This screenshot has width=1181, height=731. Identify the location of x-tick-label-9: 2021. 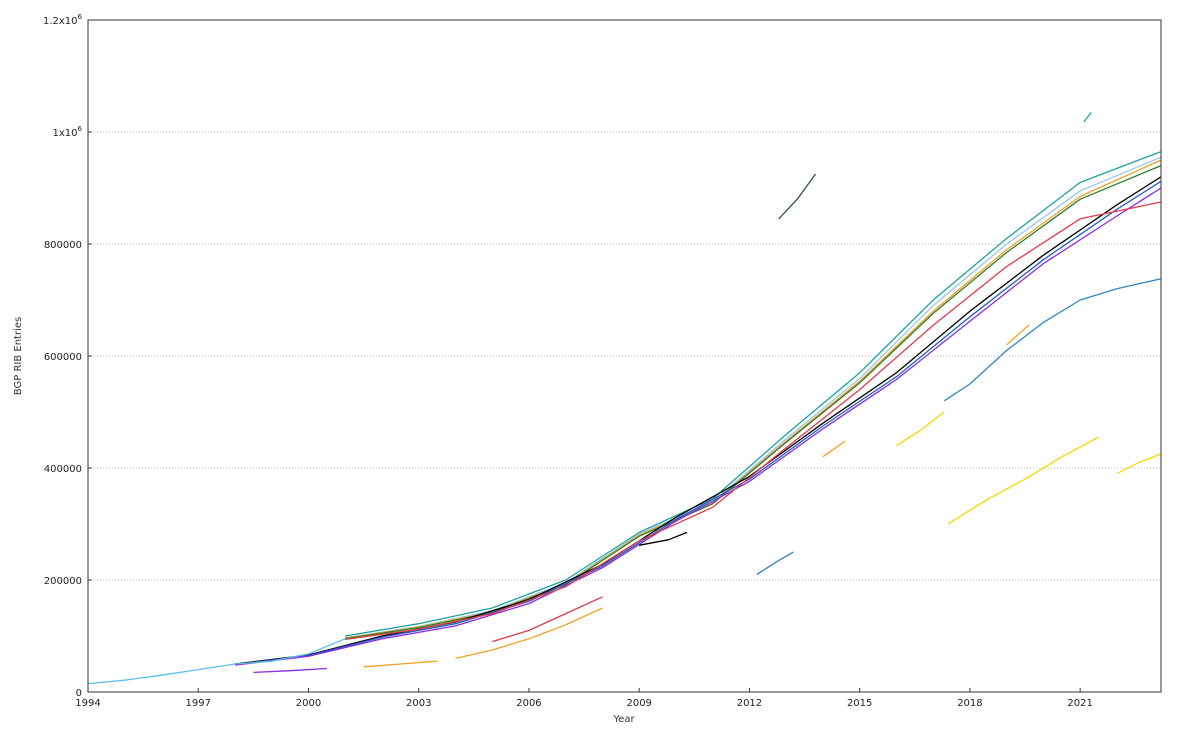
(1079, 703).